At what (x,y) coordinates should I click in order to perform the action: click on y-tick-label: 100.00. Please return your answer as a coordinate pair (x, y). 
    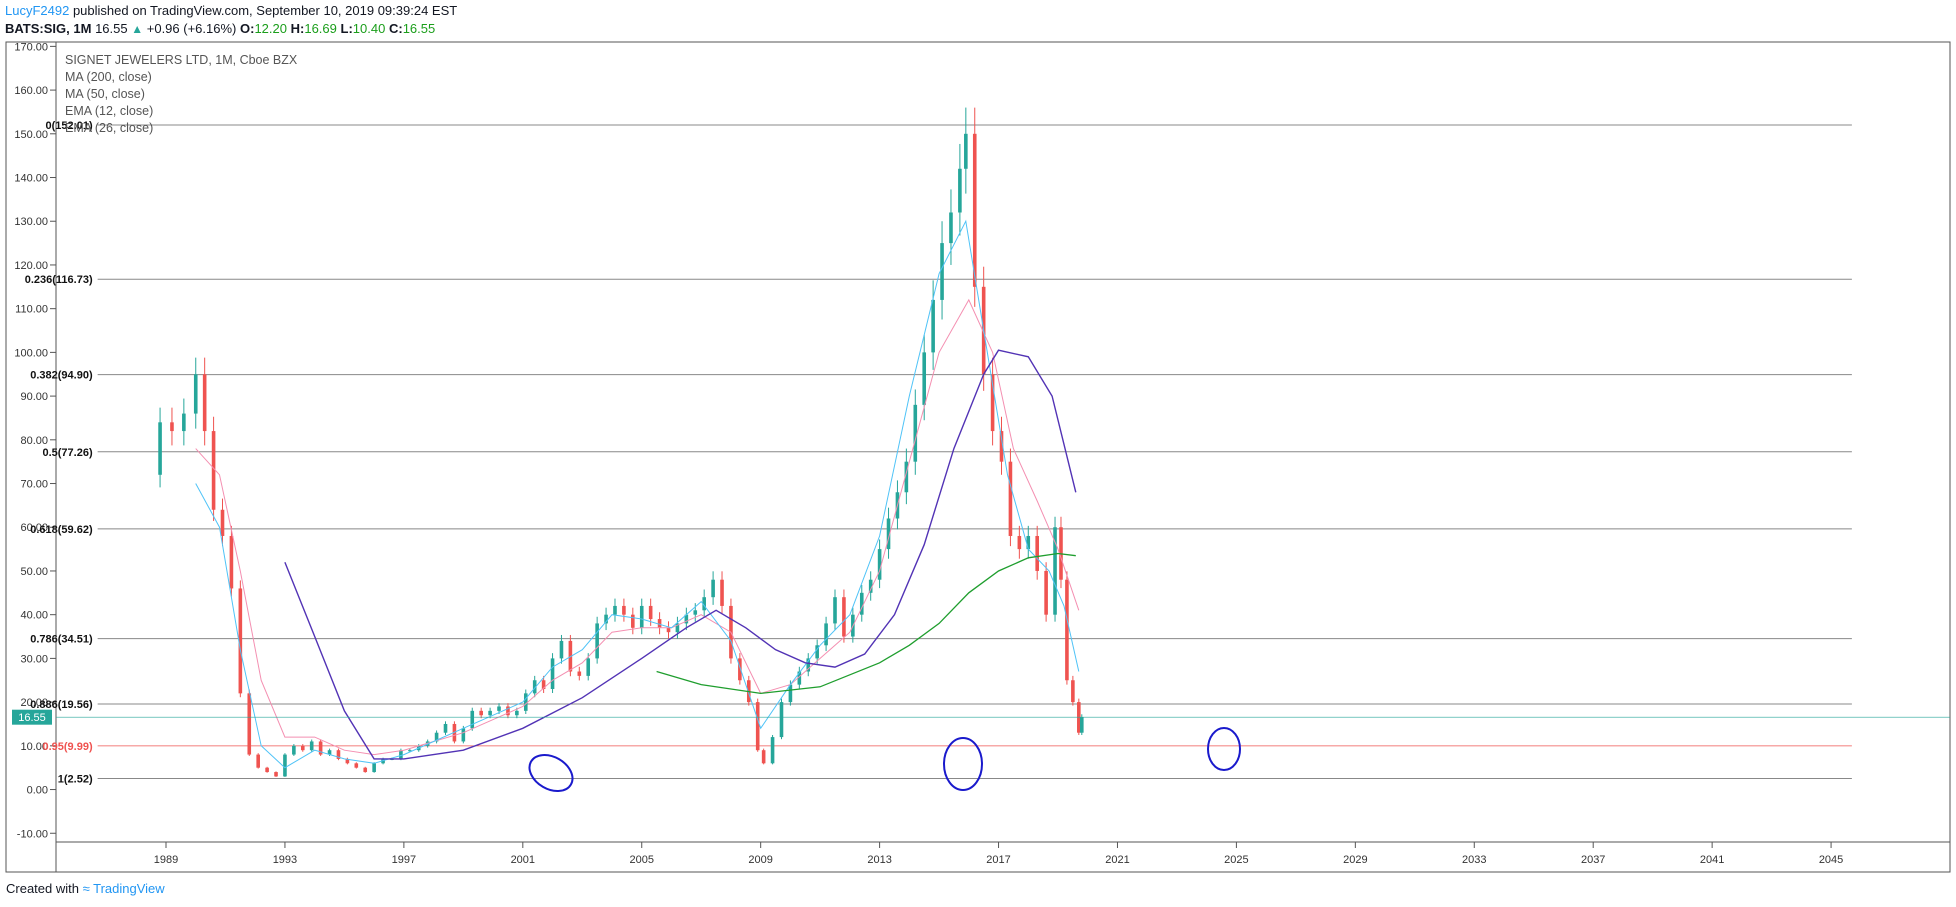
    Looking at the image, I should click on (31, 353).